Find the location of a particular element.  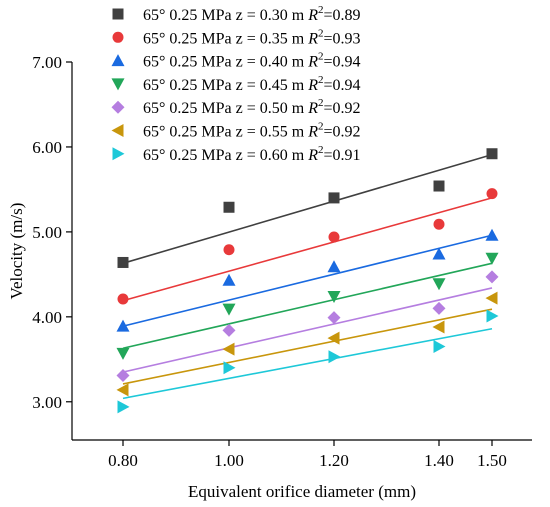

legend-entry: 65° 0.25 MPa z = 0.40 m R2=0.94 is located at coordinates (252, 61).